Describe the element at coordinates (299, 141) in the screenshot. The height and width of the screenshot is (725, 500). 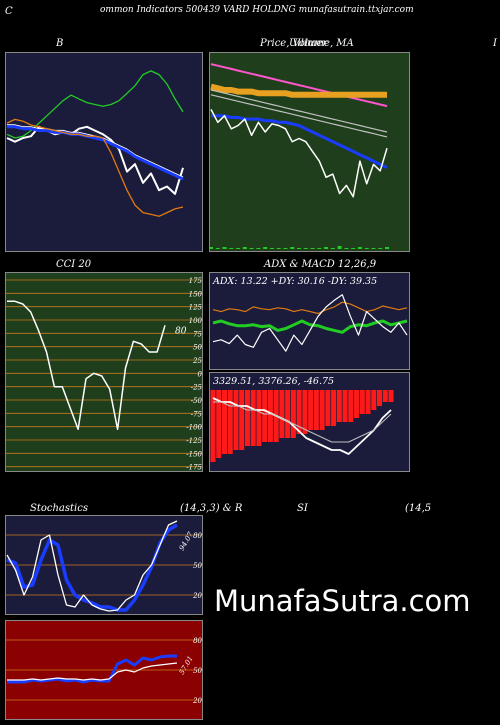
I see `price-ma-ma_blue-line` at that location.